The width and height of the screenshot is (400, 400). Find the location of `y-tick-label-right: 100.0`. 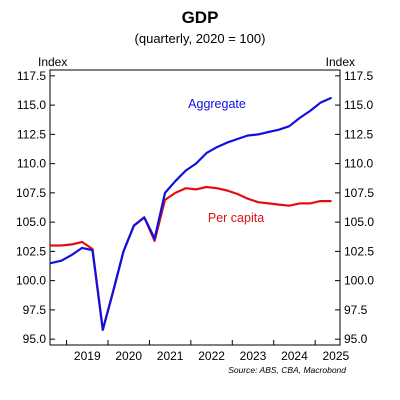

y-tick-label-right: 100.0 is located at coordinates (359, 281).